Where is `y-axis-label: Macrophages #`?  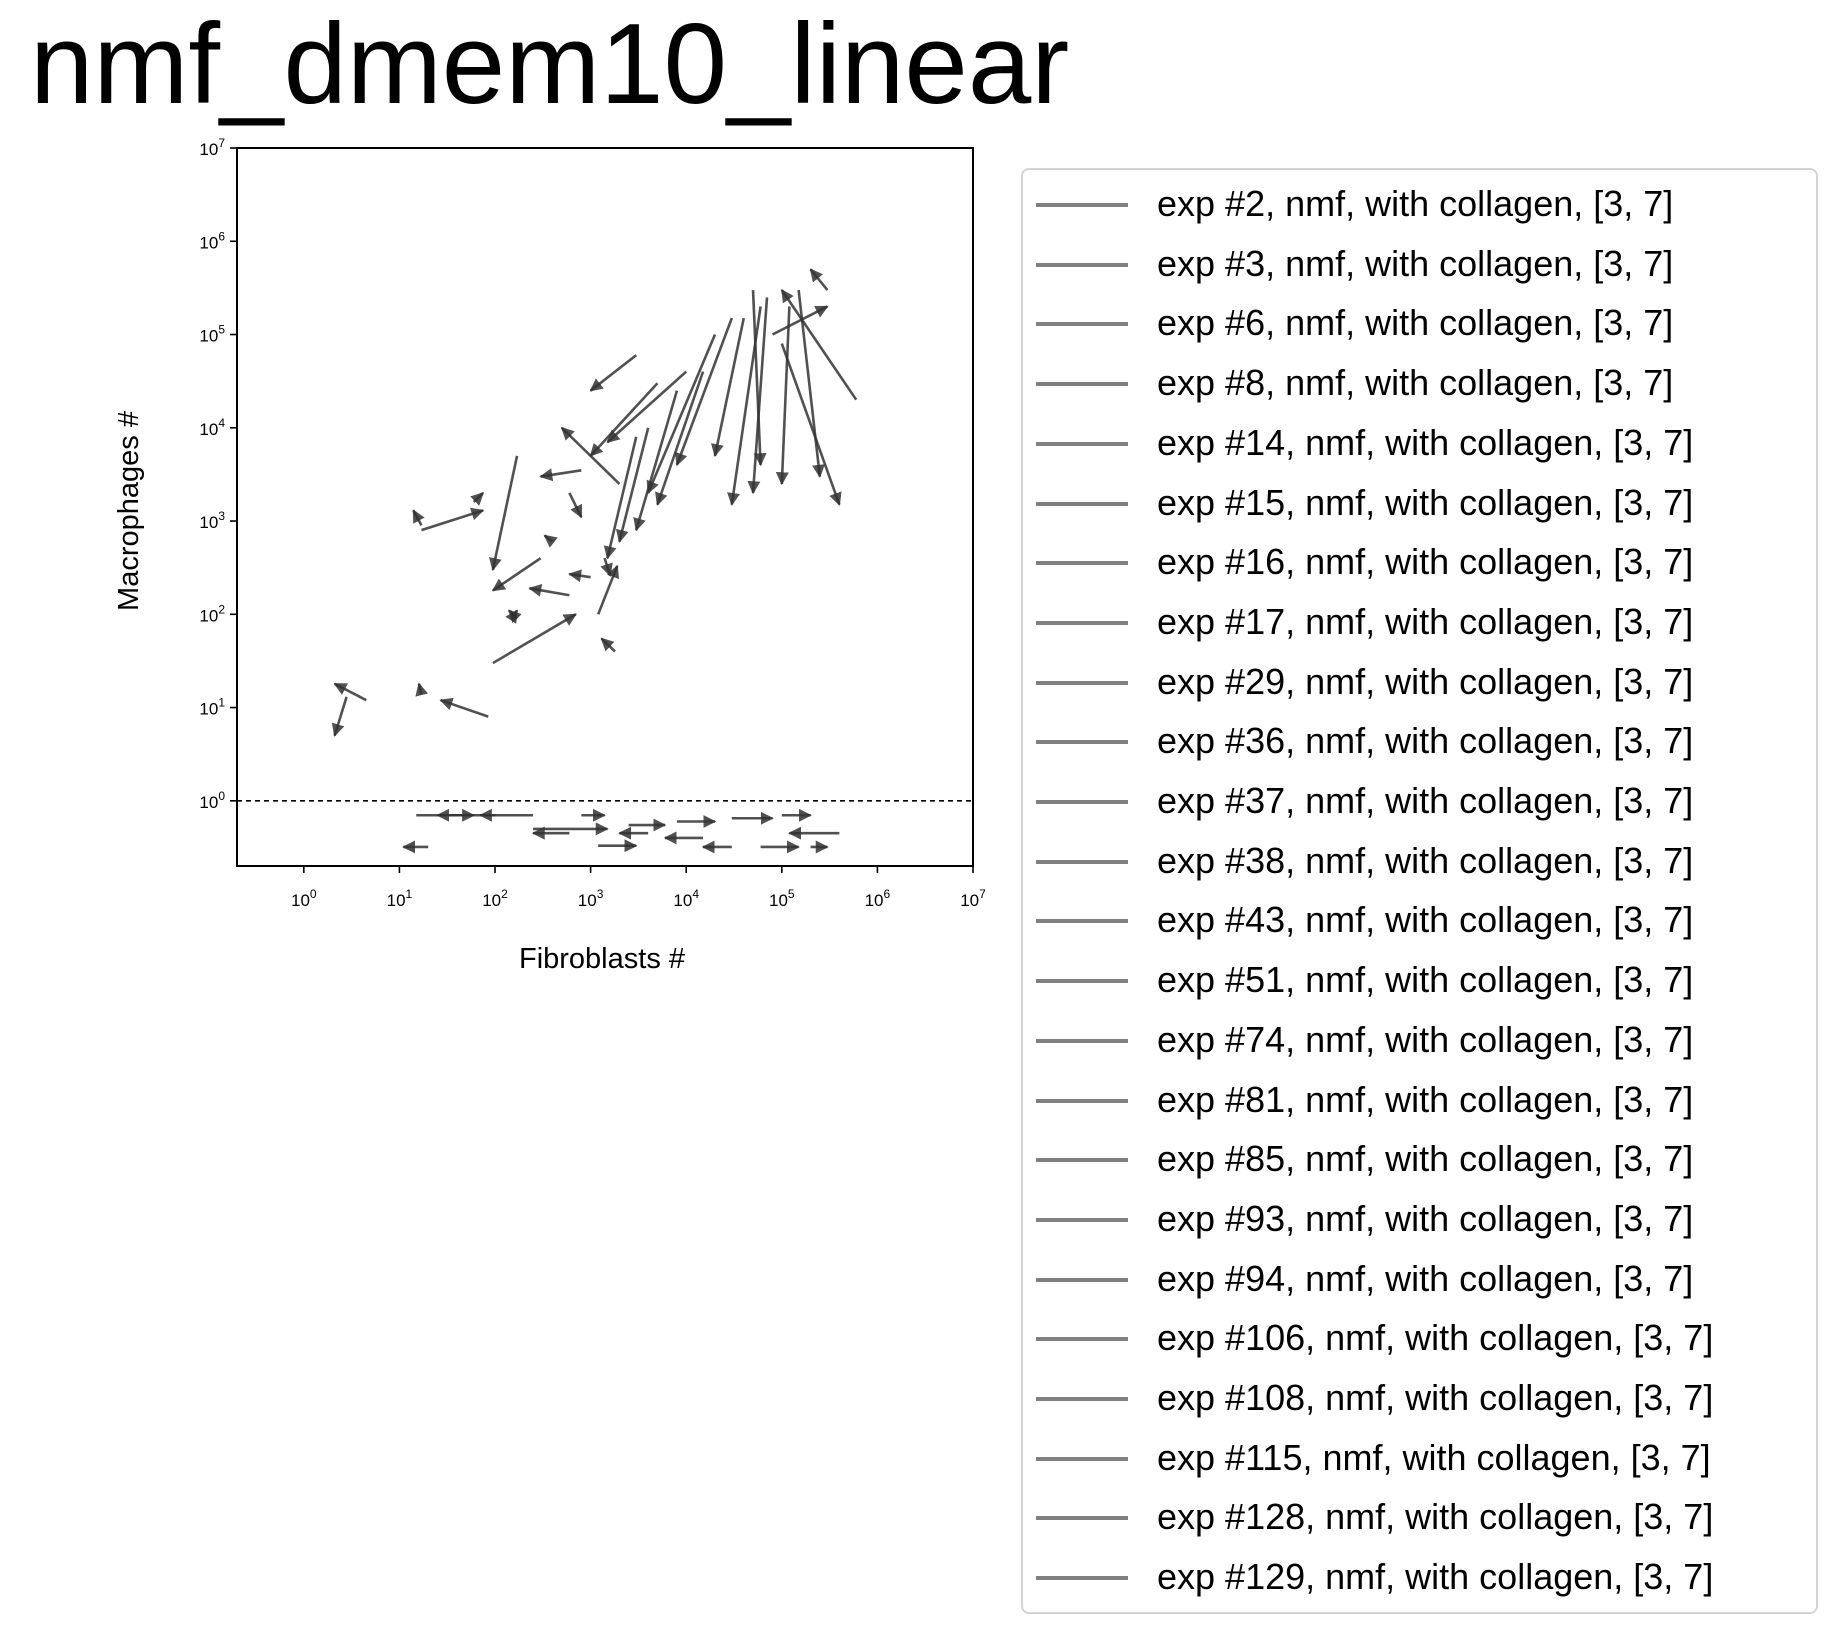
y-axis-label: Macrophages # is located at coordinates (129, 511).